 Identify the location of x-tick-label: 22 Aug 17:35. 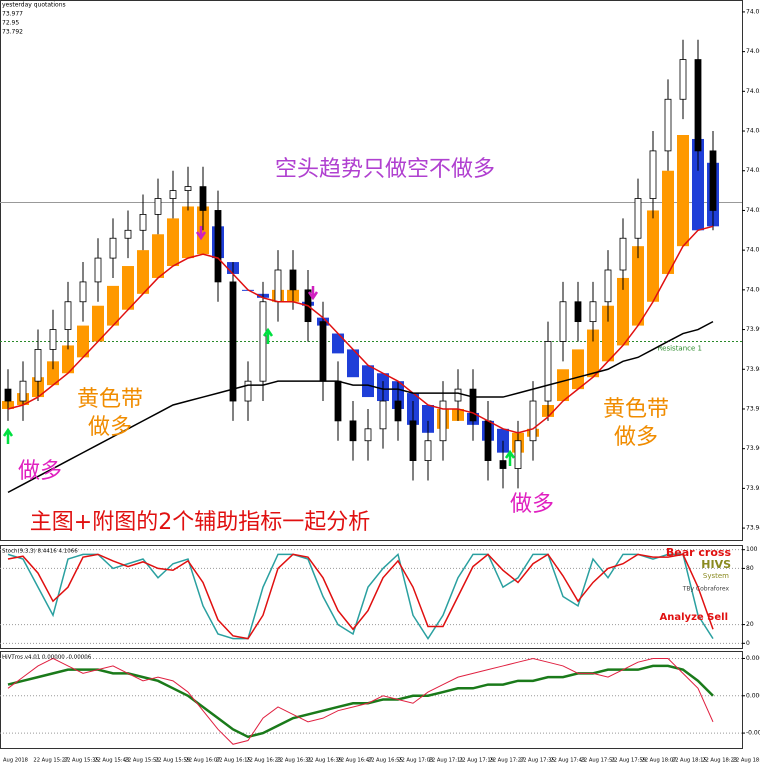
(537, 761).